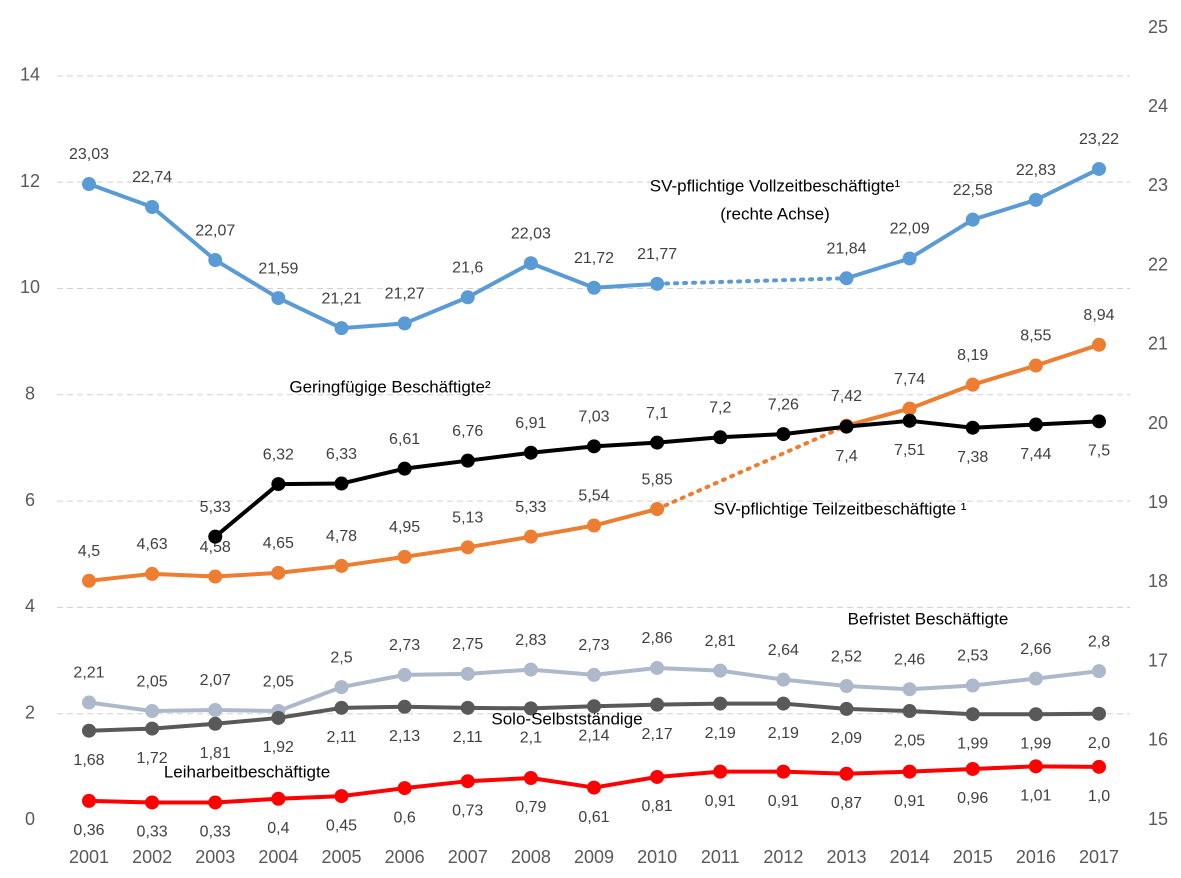  What do you see at coordinates (1036, 857) in the screenshot?
I see `x-tick-label: 2016` at bounding box center [1036, 857].